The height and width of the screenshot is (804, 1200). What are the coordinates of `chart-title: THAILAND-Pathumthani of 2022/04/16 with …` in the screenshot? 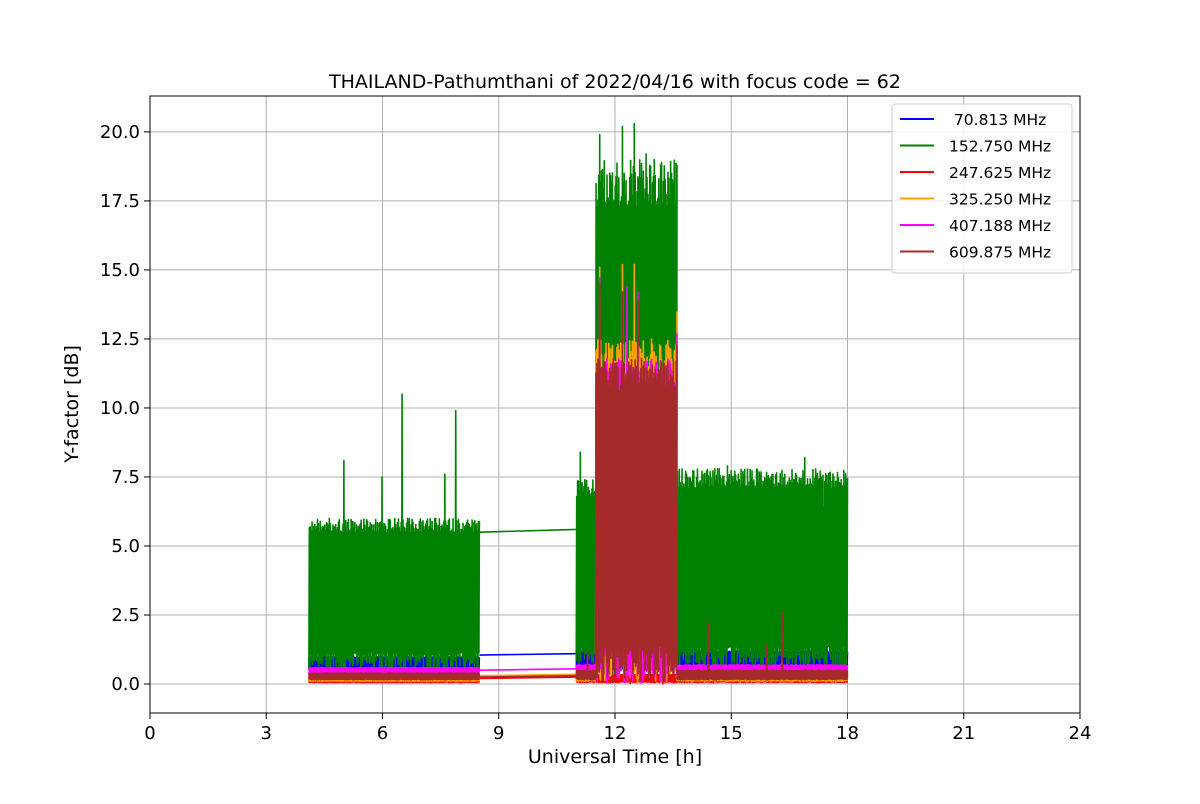 It's located at (614, 82).